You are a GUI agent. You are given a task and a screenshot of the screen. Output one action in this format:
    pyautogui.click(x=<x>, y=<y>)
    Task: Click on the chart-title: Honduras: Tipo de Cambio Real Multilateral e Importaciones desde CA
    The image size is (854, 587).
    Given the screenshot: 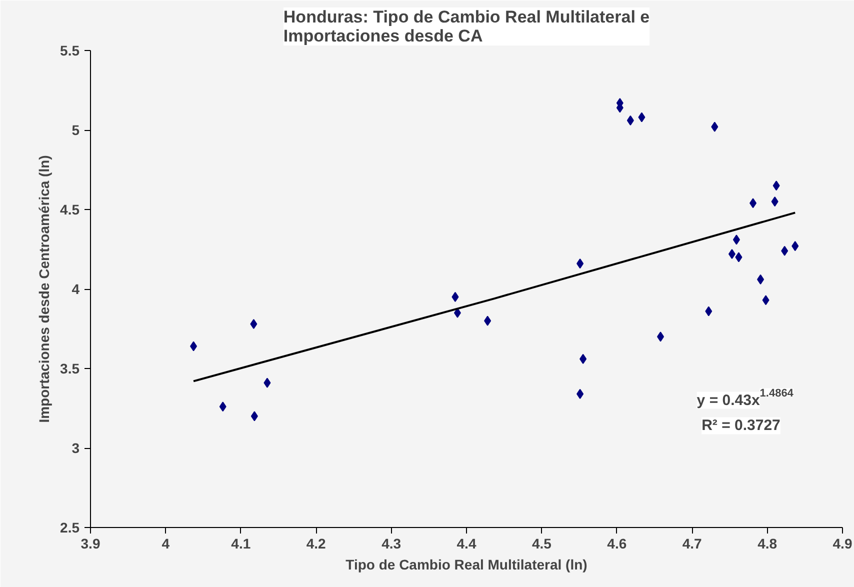 What is the action you would take?
    pyautogui.click(x=466, y=27)
    